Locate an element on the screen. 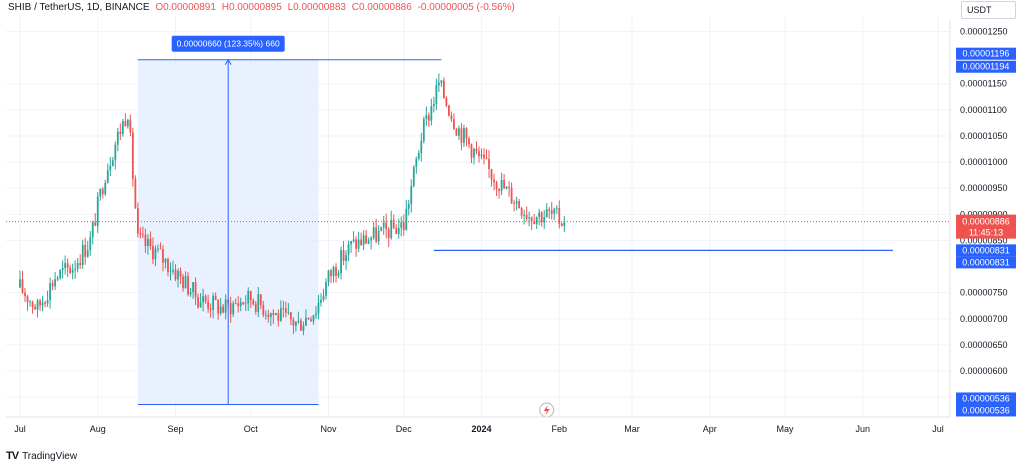 This screenshot has width=1024, height=466. y-tick-label: 0.00000700 is located at coordinates (984, 319).